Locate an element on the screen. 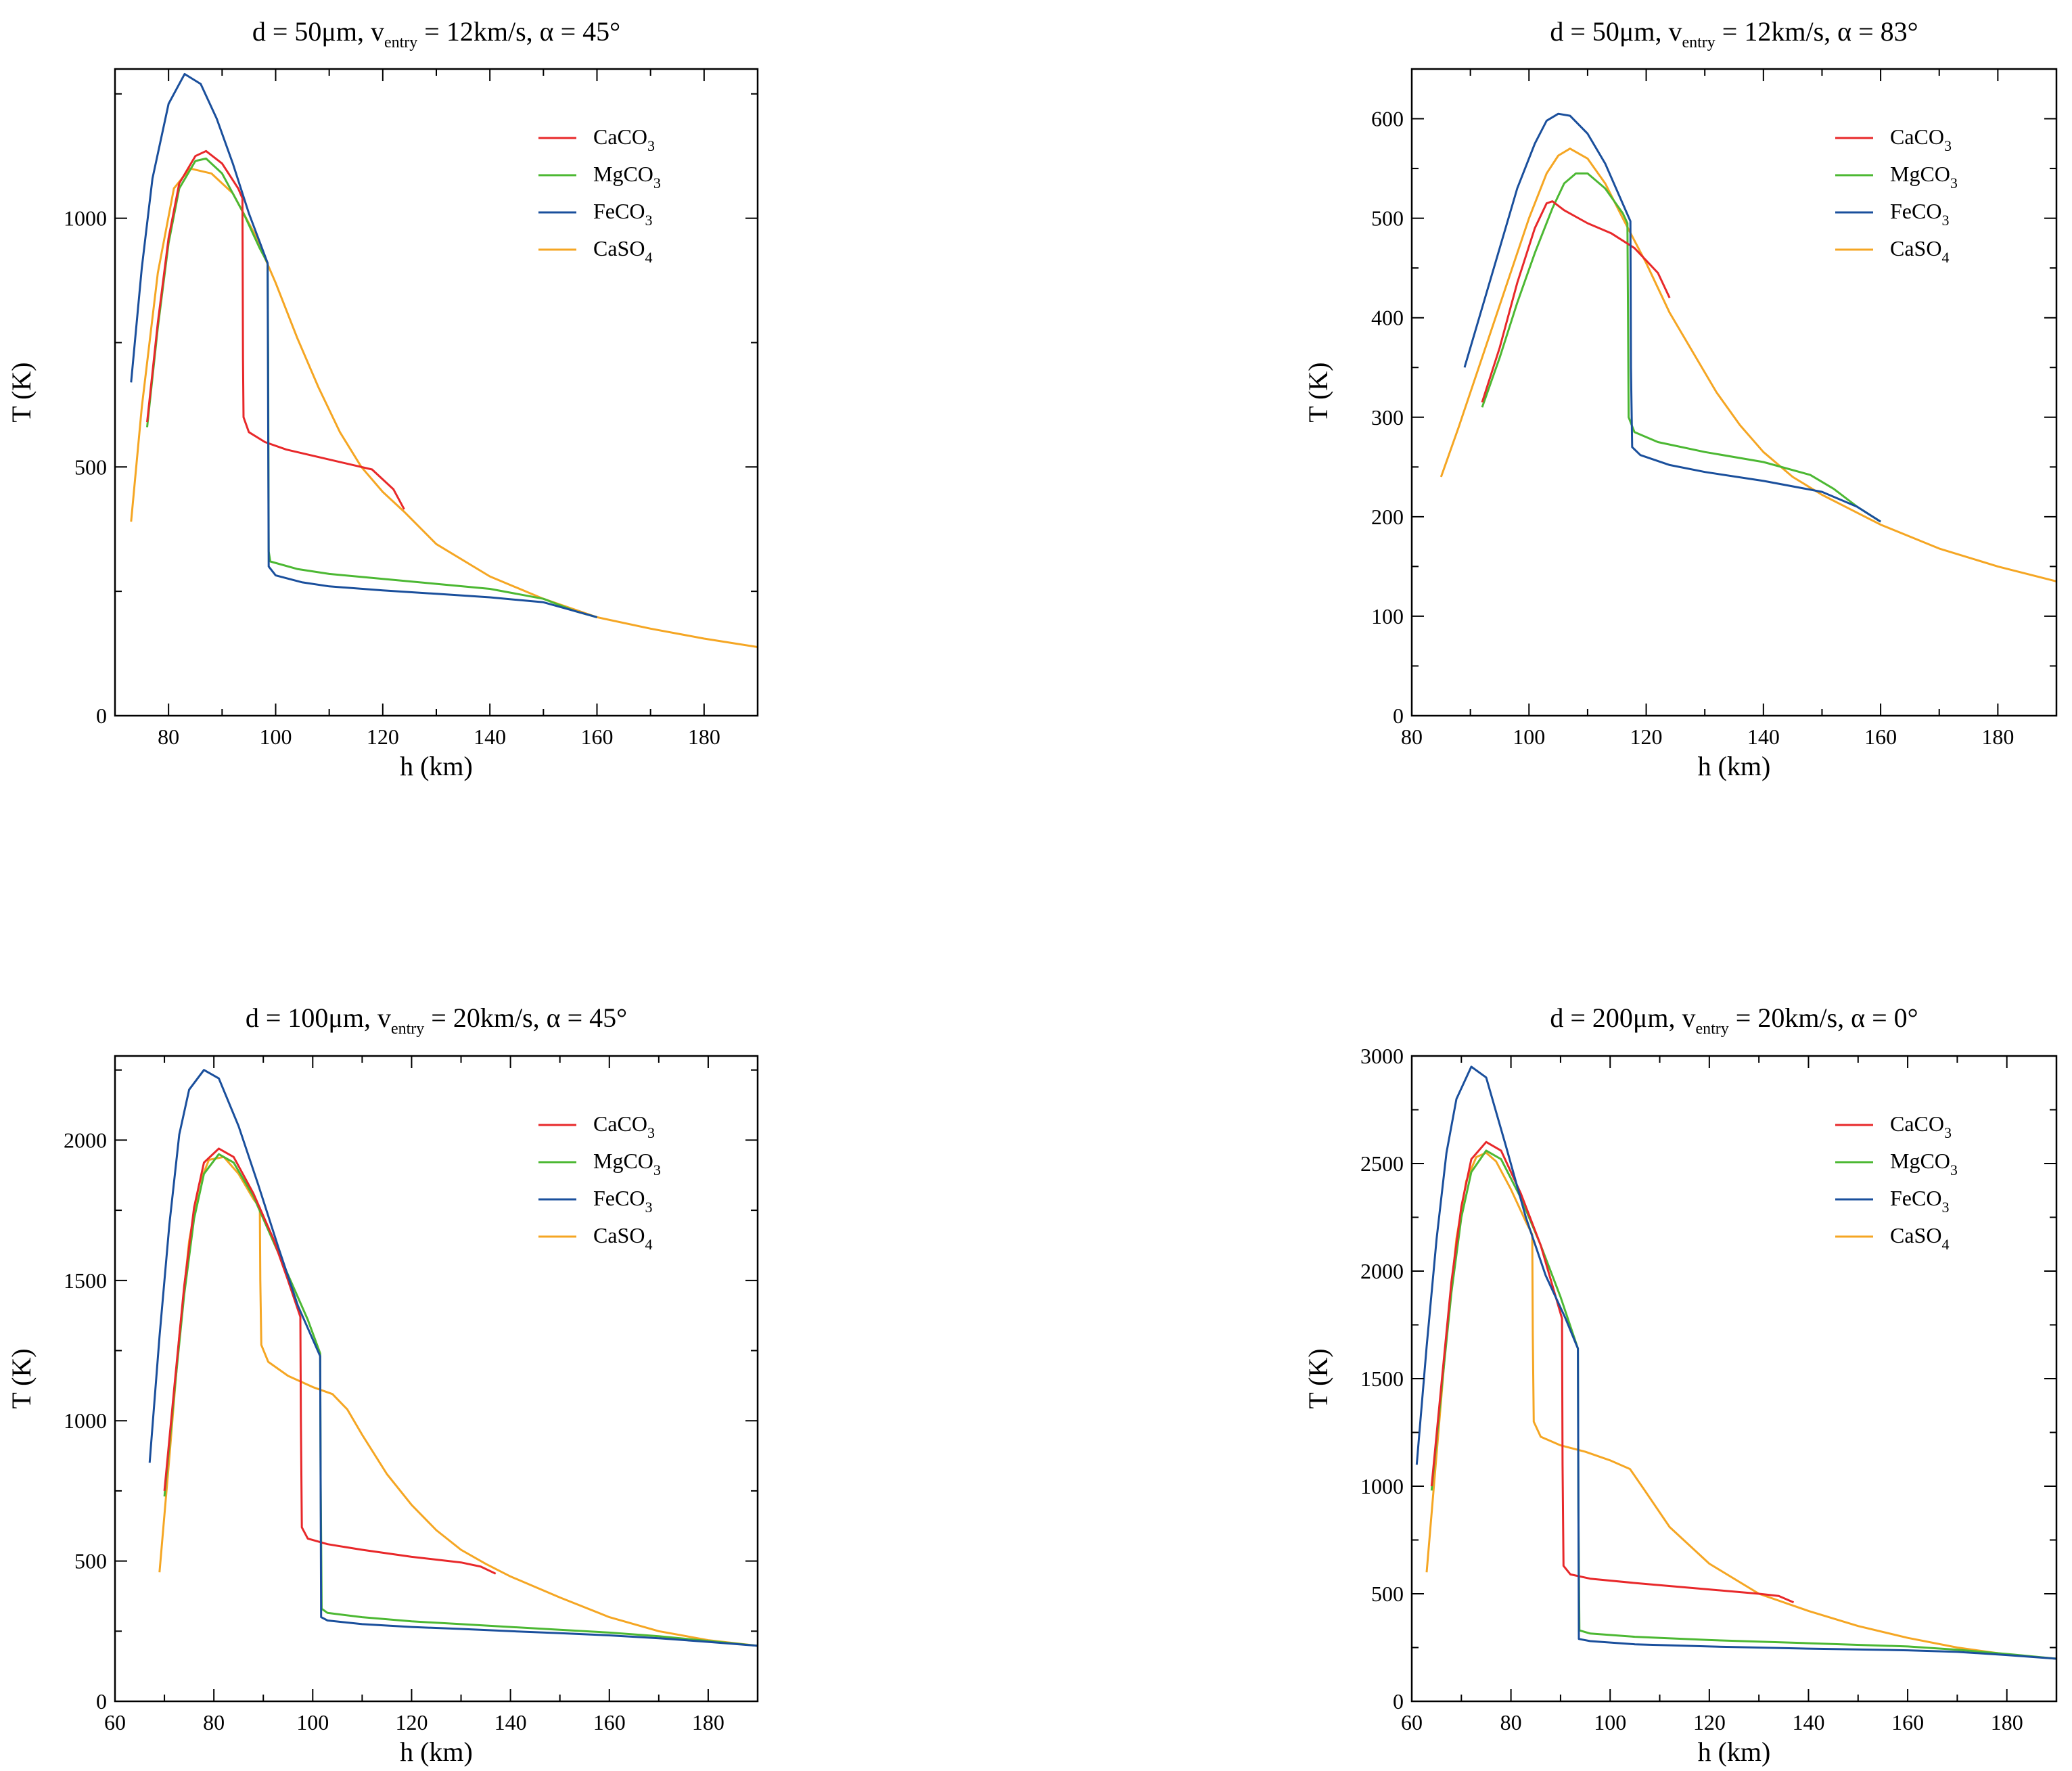 The width and height of the screenshot is (2072, 1771). chart-title: d = 100μm, ventry = 20km/s, α = 45° is located at coordinates (436, 1020).